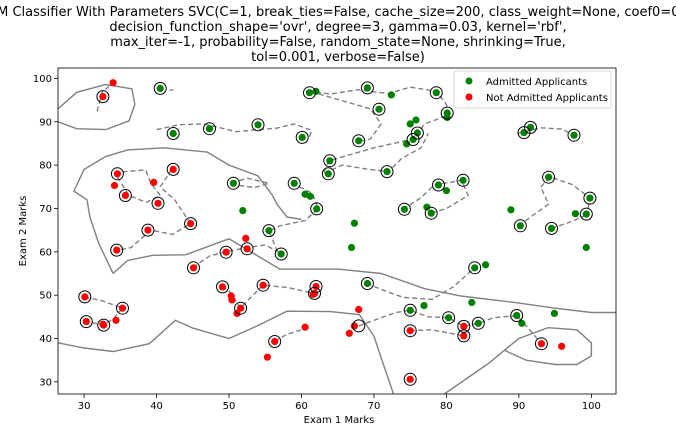 The height and width of the screenshot is (432, 676). Describe the element at coordinates (446, 406) in the screenshot. I see `x-tick-label: 80` at that location.